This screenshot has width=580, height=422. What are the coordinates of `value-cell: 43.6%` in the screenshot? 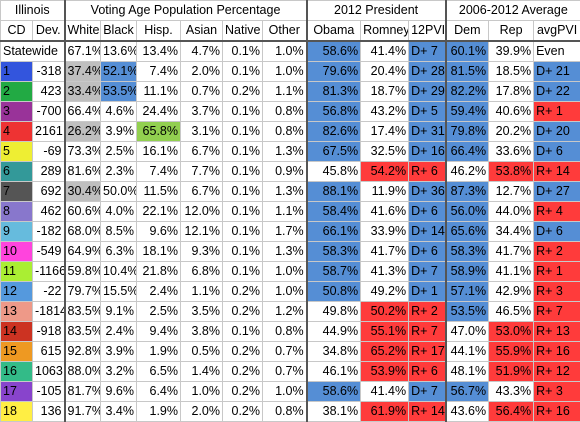 It's located at (467, 412).